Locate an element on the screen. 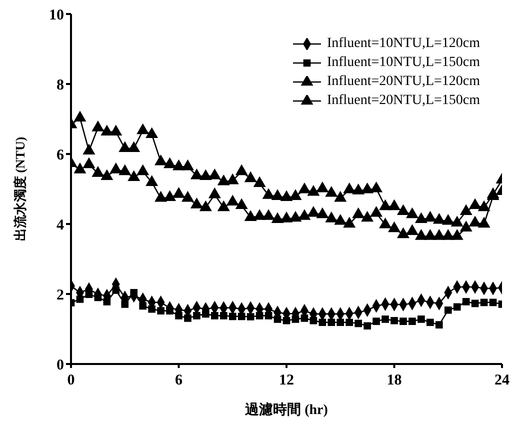 This screenshot has width=528, height=436. y-tick-label: 10 is located at coordinates (56, 15).